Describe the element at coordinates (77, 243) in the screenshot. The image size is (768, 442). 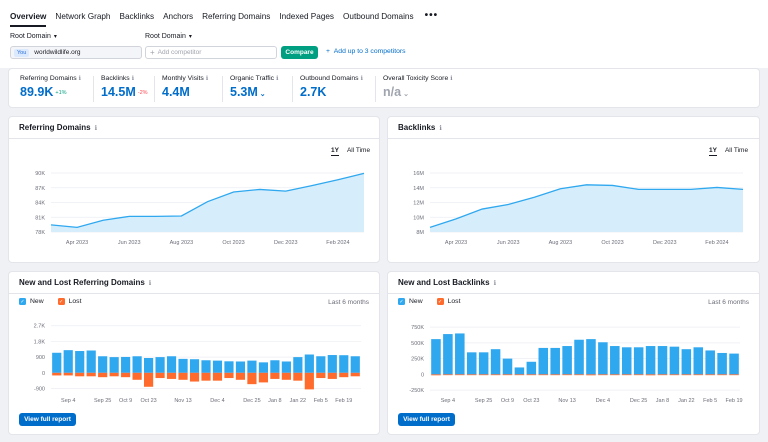
I see `x-tick-label: Apr 2023` at that location.